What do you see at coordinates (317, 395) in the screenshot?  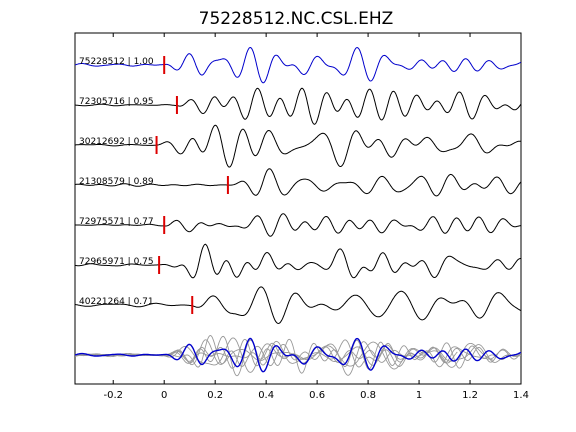 I see `x-tick-label: 0.6` at bounding box center [317, 395].